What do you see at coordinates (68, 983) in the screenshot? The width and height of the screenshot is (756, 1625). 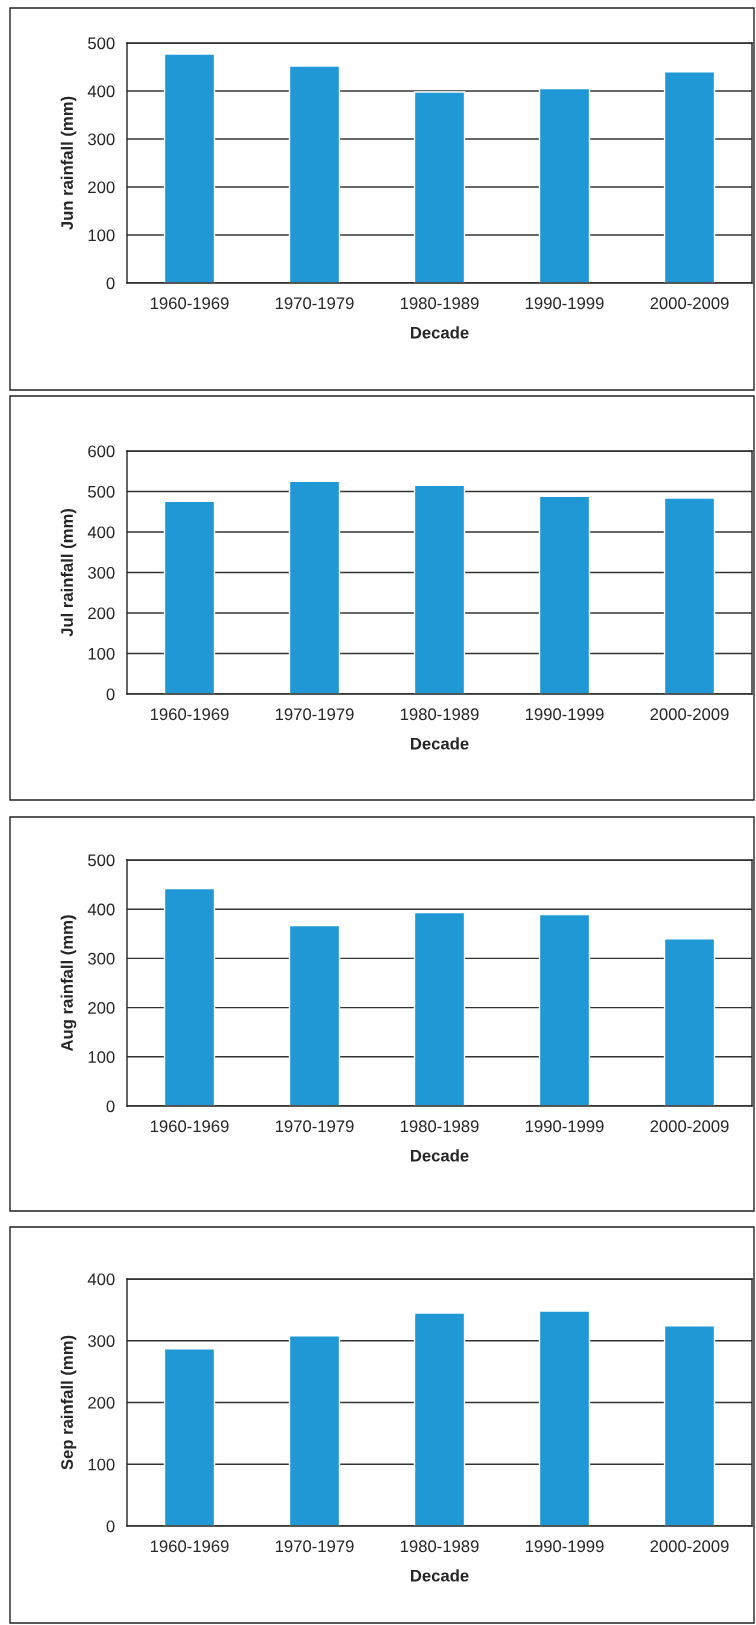 I see `y-axis-title: Aug rainfall (mm)` at bounding box center [68, 983].